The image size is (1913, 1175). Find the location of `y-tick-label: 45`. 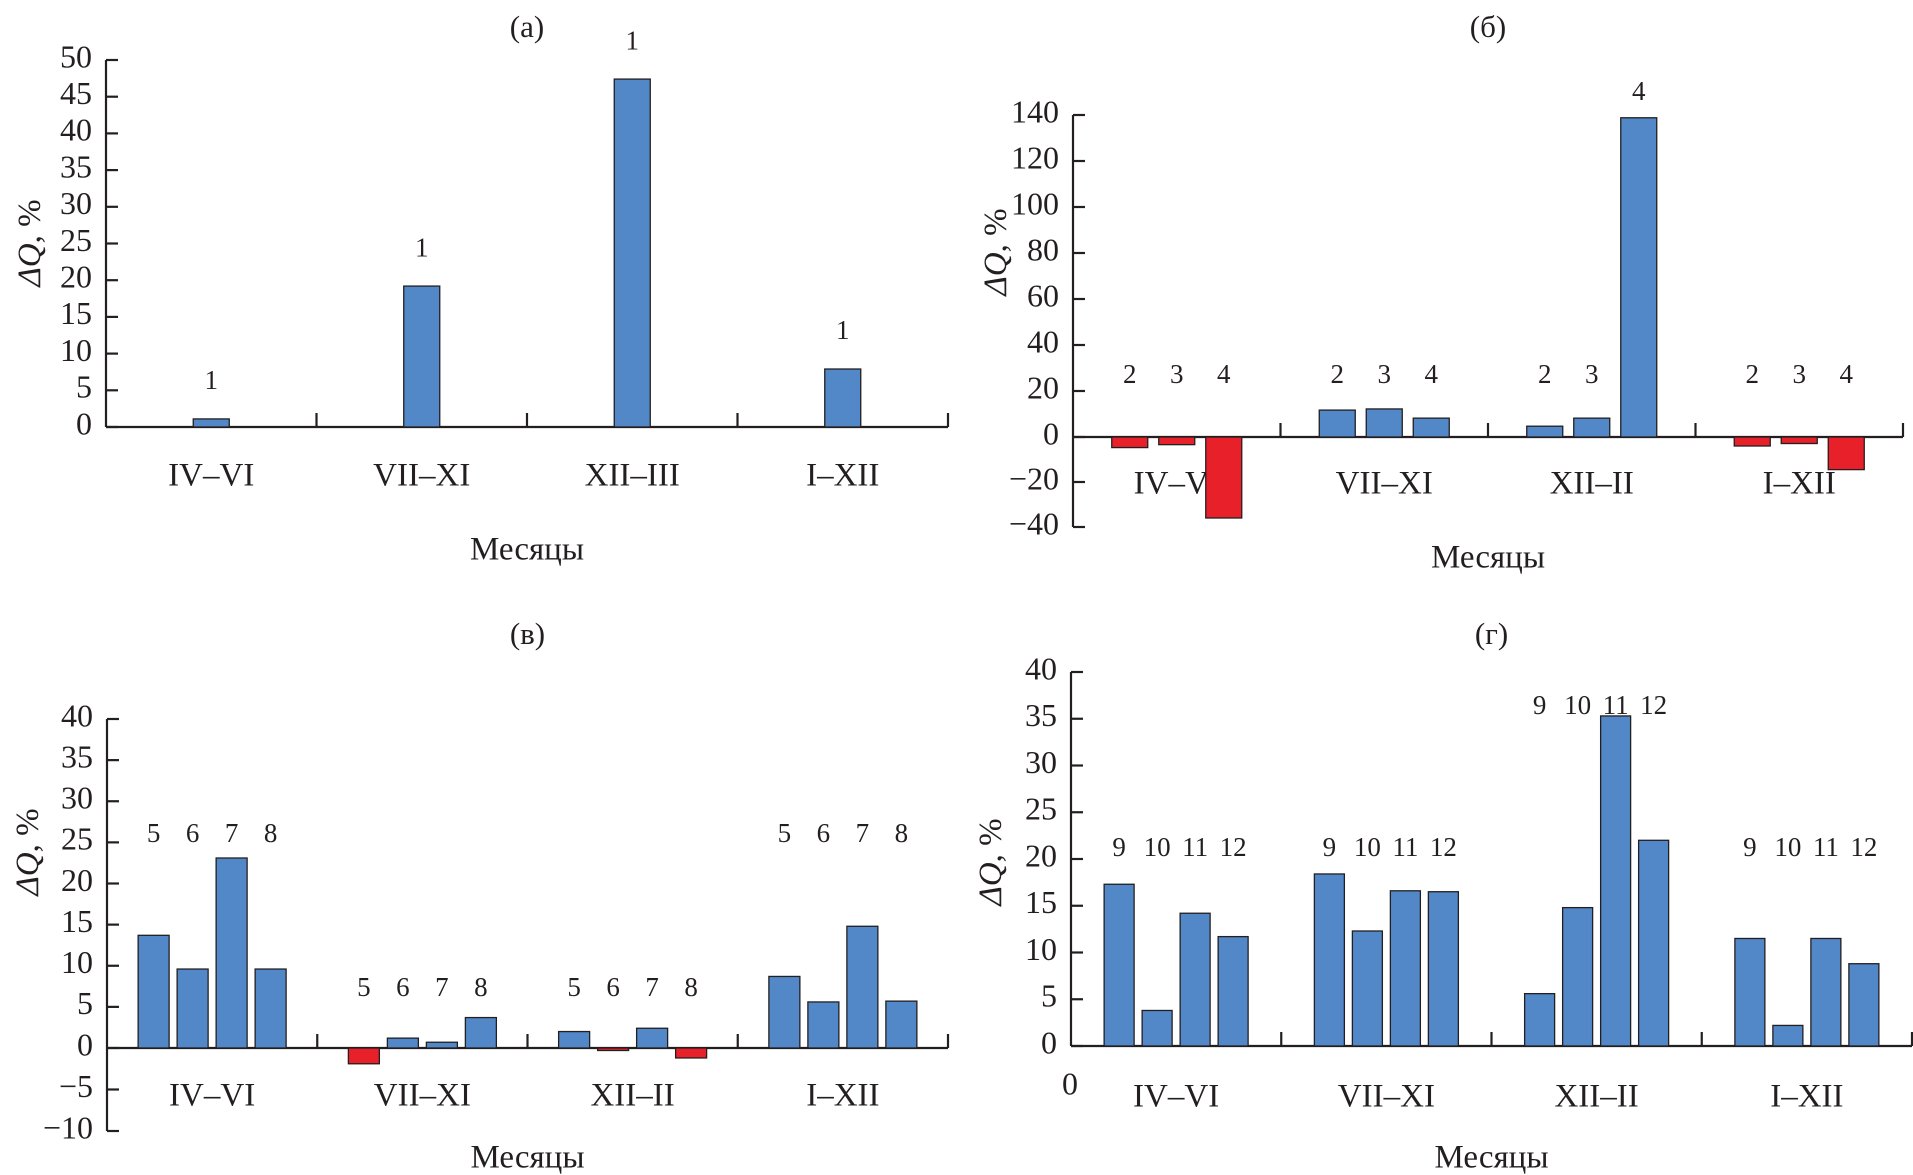

y-tick-label: 45 is located at coordinates (76, 93).